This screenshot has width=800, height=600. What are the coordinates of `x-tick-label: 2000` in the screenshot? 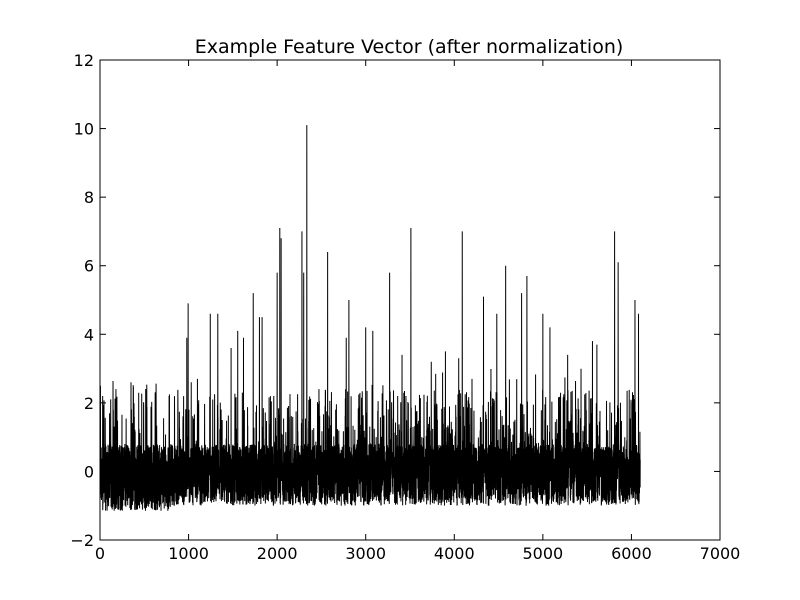 It's located at (277, 553).